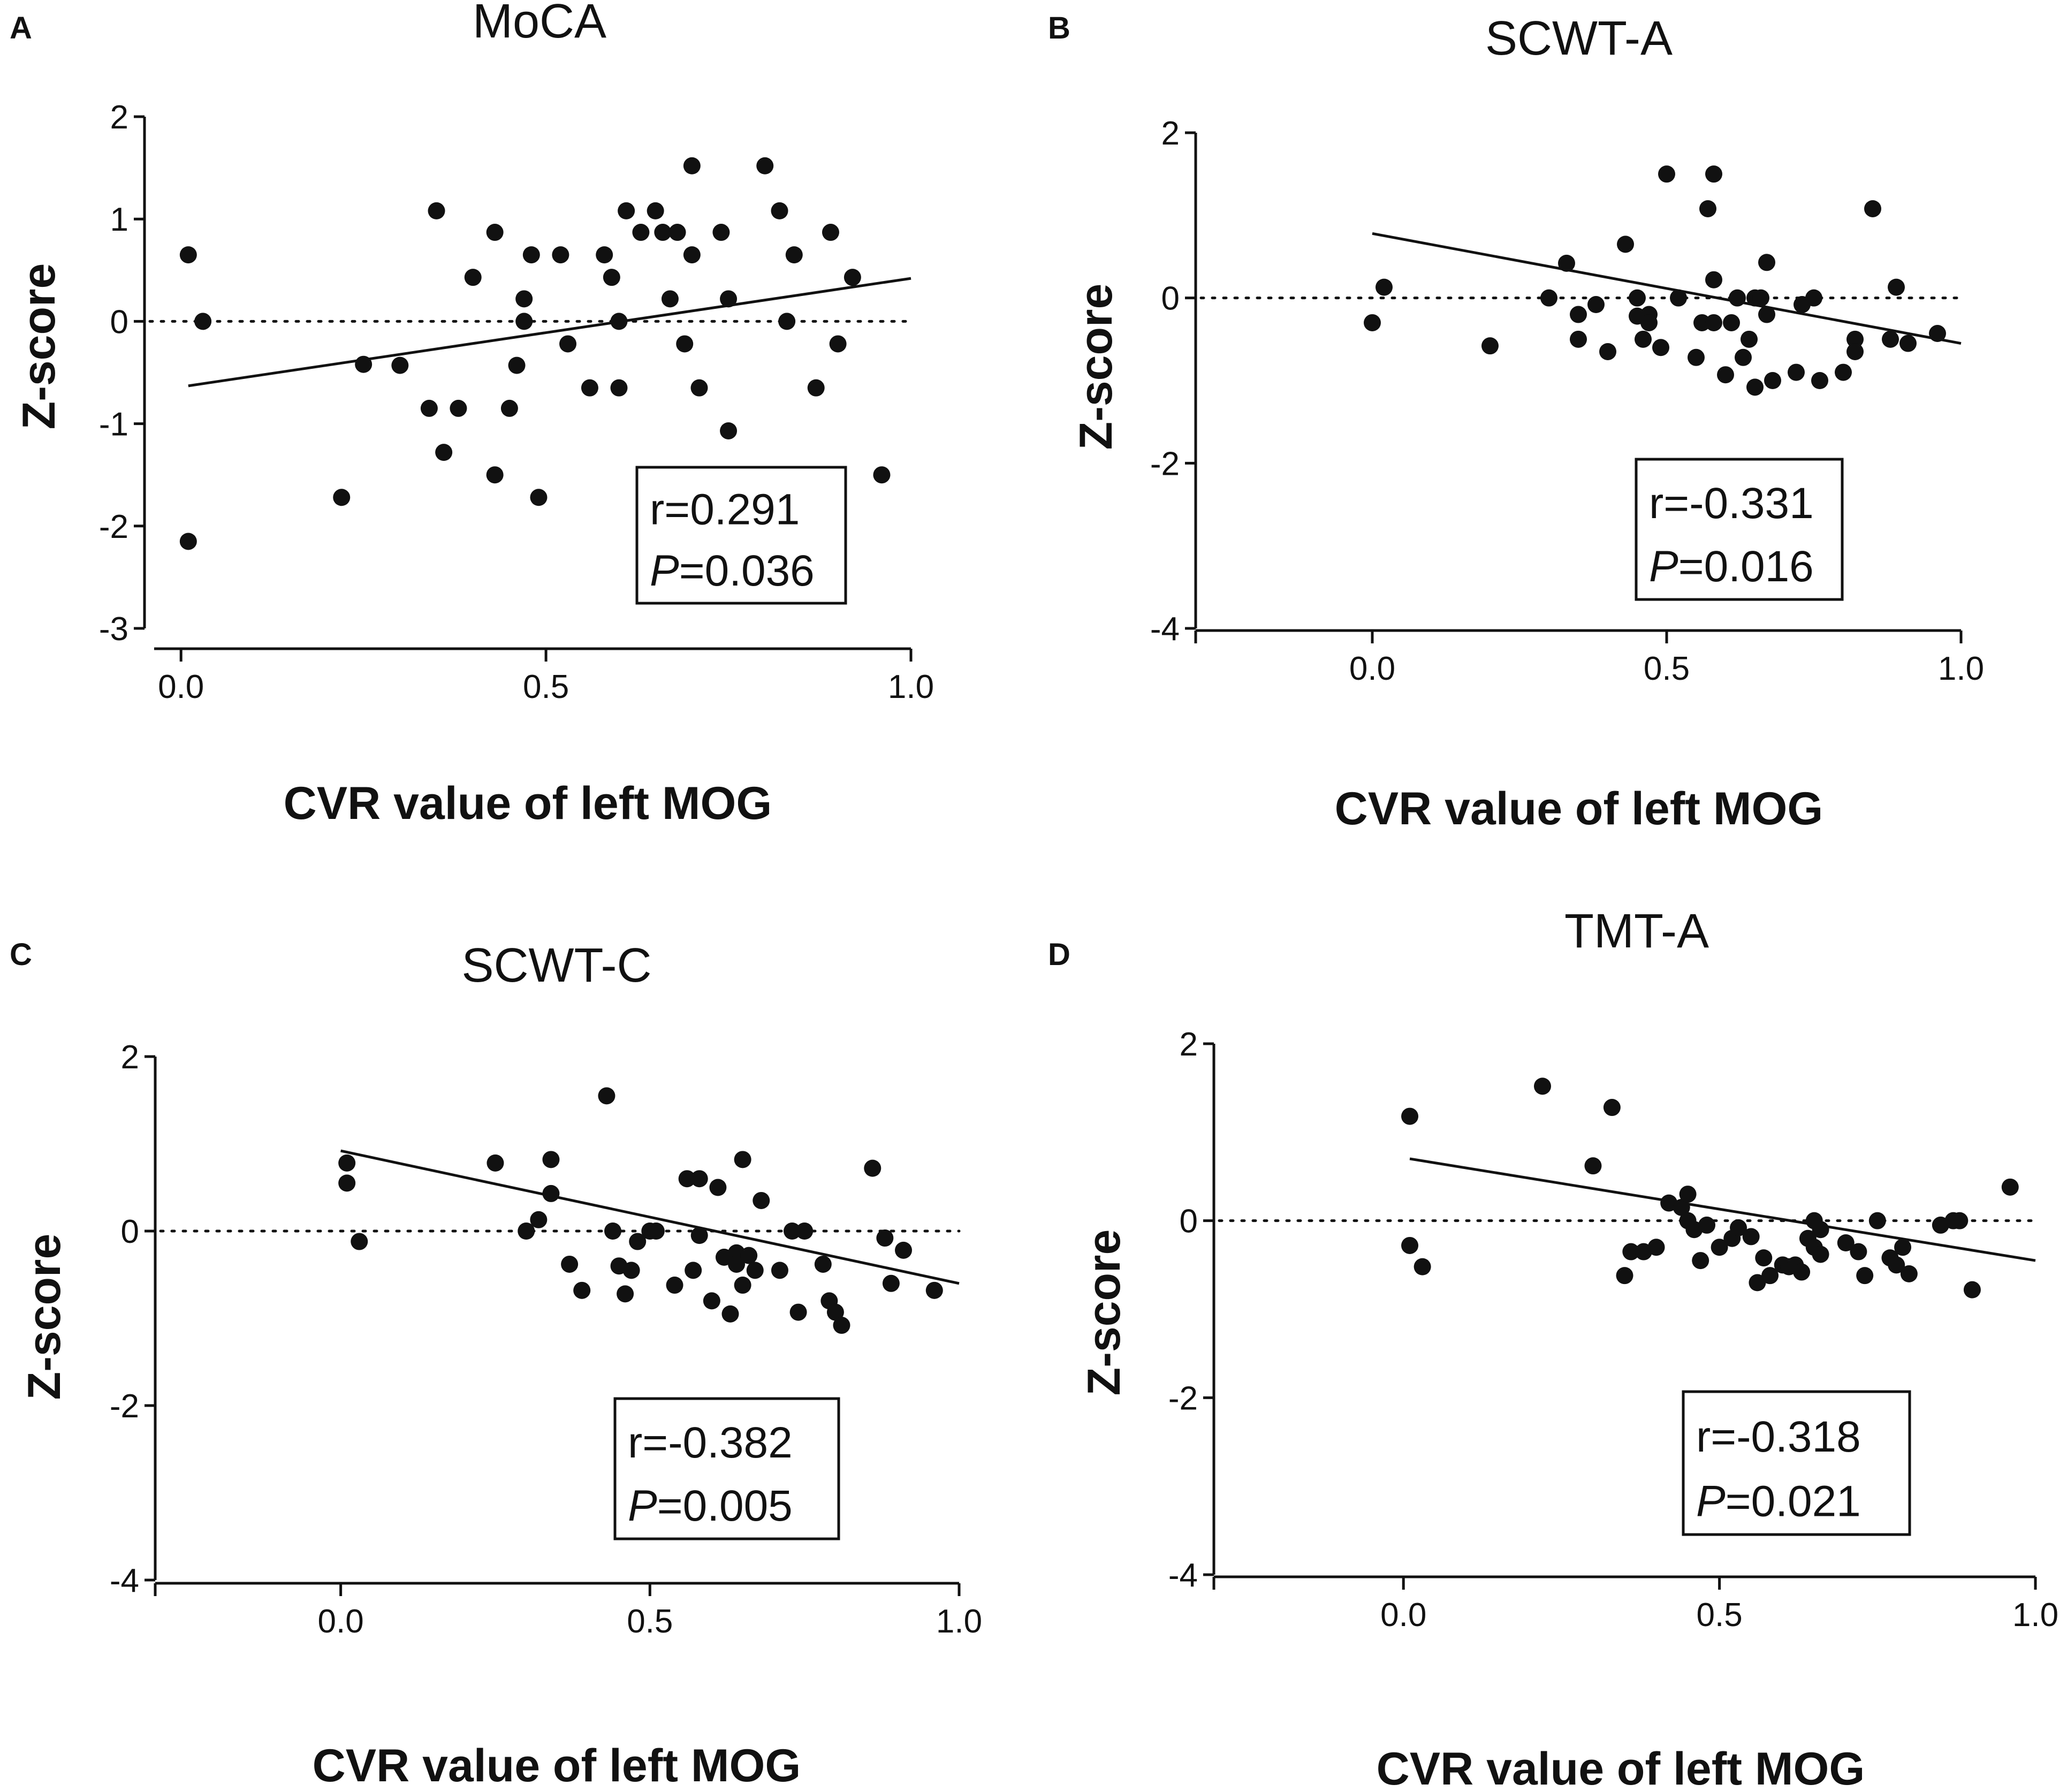 This screenshot has width=2067, height=1792. Describe the element at coordinates (1059, 28) in the screenshot. I see `panel-letter: B` at that location.